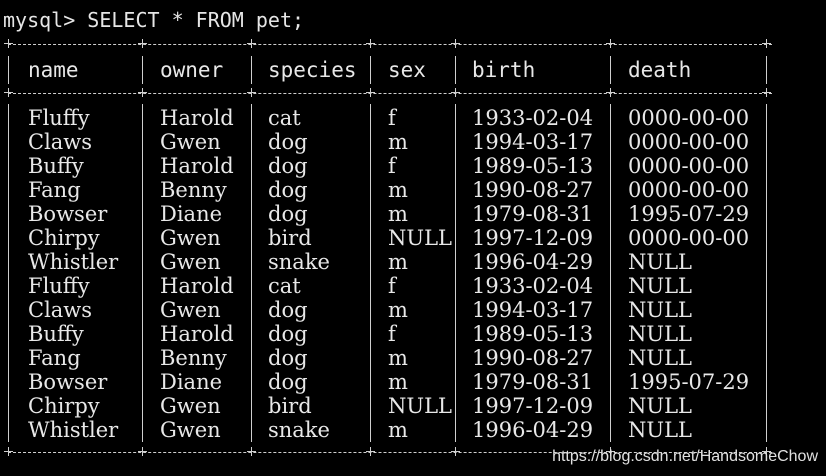  Describe the element at coordinates (420, 406) in the screenshot. I see `cell-sex: NULL` at that location.